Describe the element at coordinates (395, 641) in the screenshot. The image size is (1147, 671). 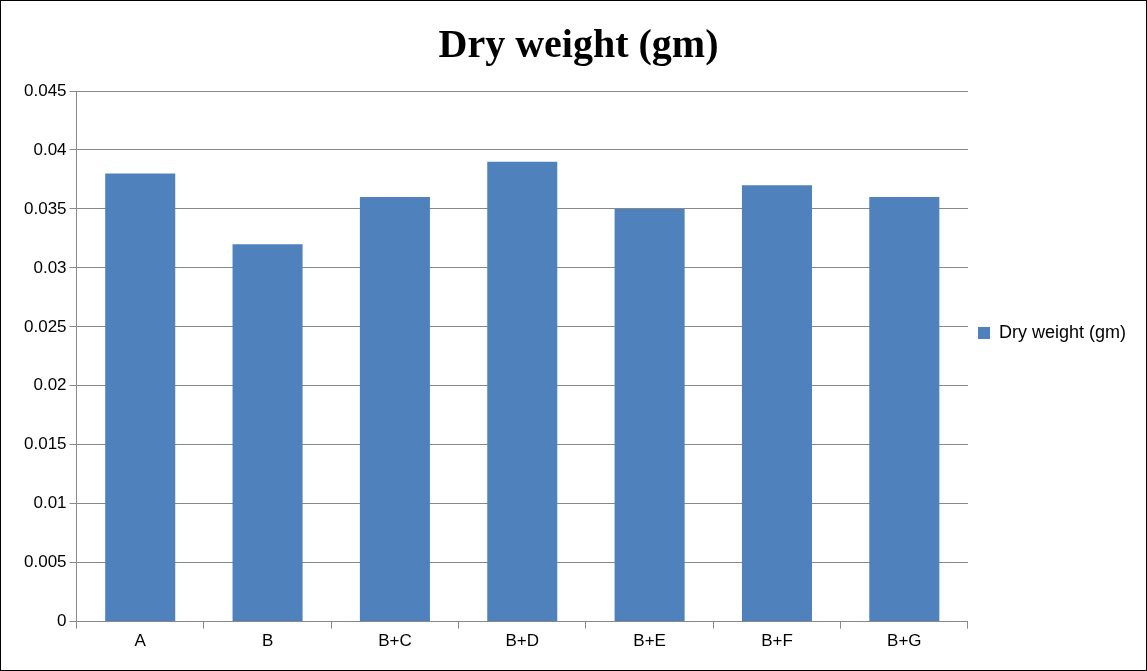
I see `x-tick-label: B+C` at that location.